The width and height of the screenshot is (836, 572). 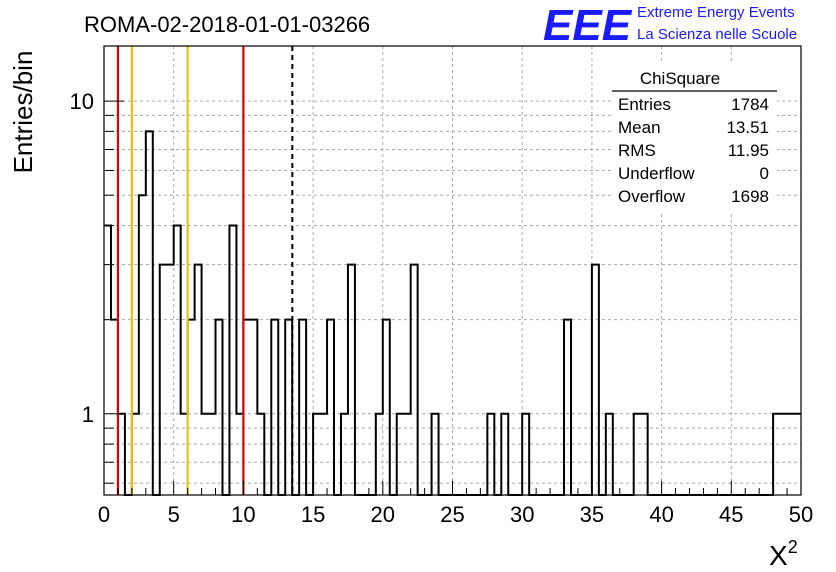 I want to click on x-tick-label: 15, so click(x=313, y=514).